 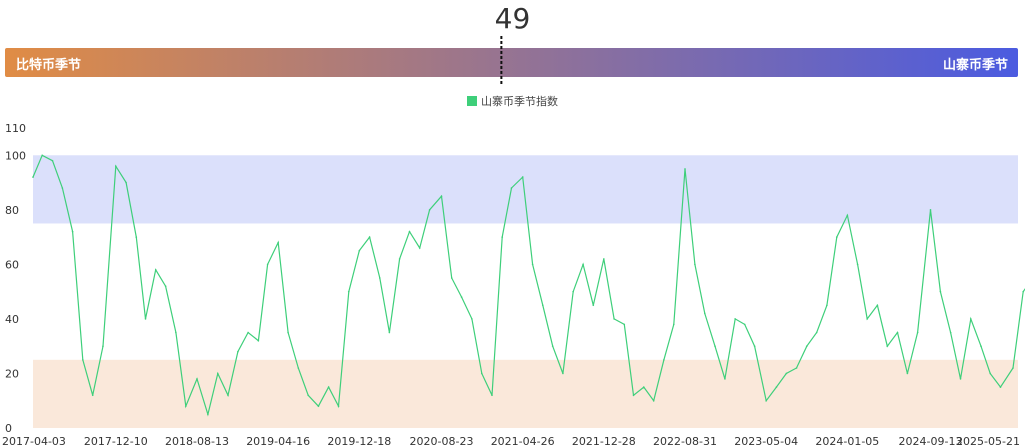 I want to click on x-tick-label: 2024-09-13, so click(x=931, y=441).